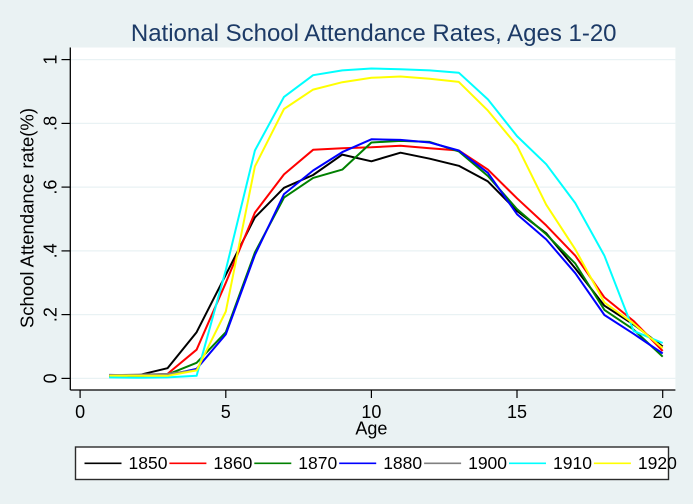 The height and width of the screenshot is (504, 693). I want to click on svg-text: .4, so click(51, 250).